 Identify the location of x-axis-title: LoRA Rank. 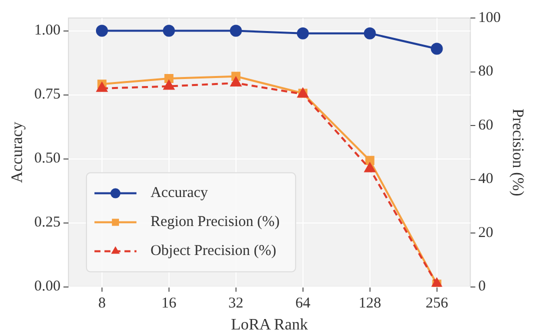
(269, 325).